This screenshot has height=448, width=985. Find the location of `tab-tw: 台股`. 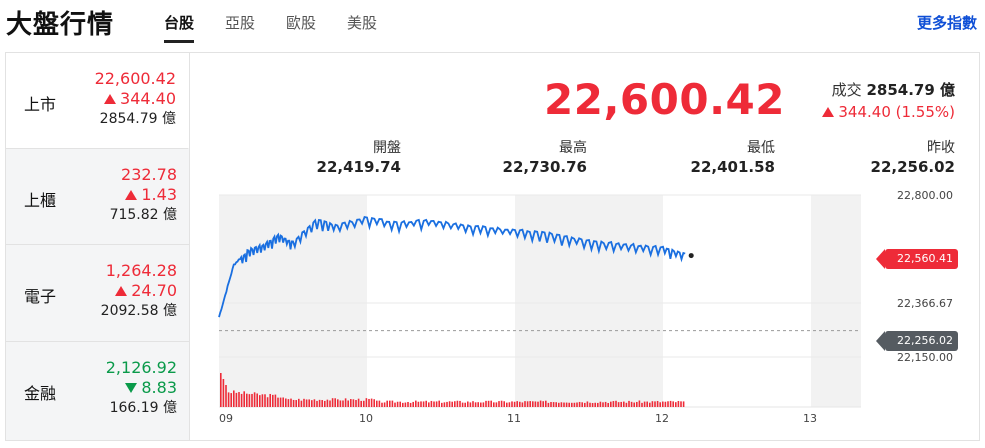

tab-tw: 台股 is located at coordinates (179, 27).